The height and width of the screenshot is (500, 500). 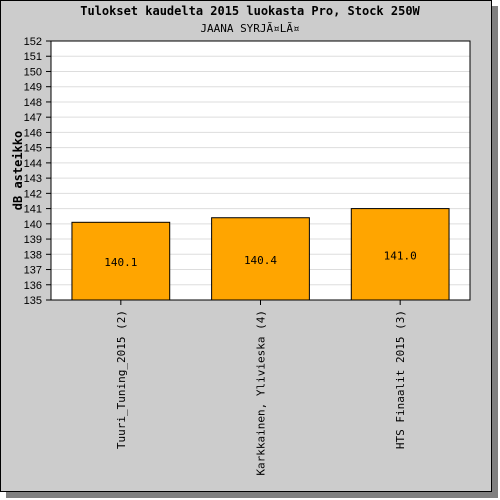 I want to click on y-tick-label: 151, so click(x=33, y=57).